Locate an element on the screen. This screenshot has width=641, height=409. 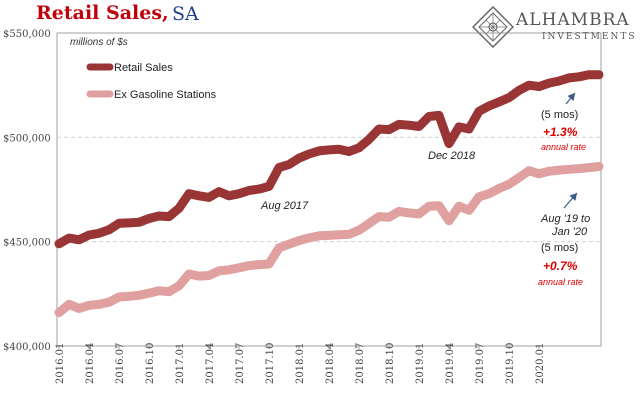
units-label: millions of $s is located at coordinates (99, 42).